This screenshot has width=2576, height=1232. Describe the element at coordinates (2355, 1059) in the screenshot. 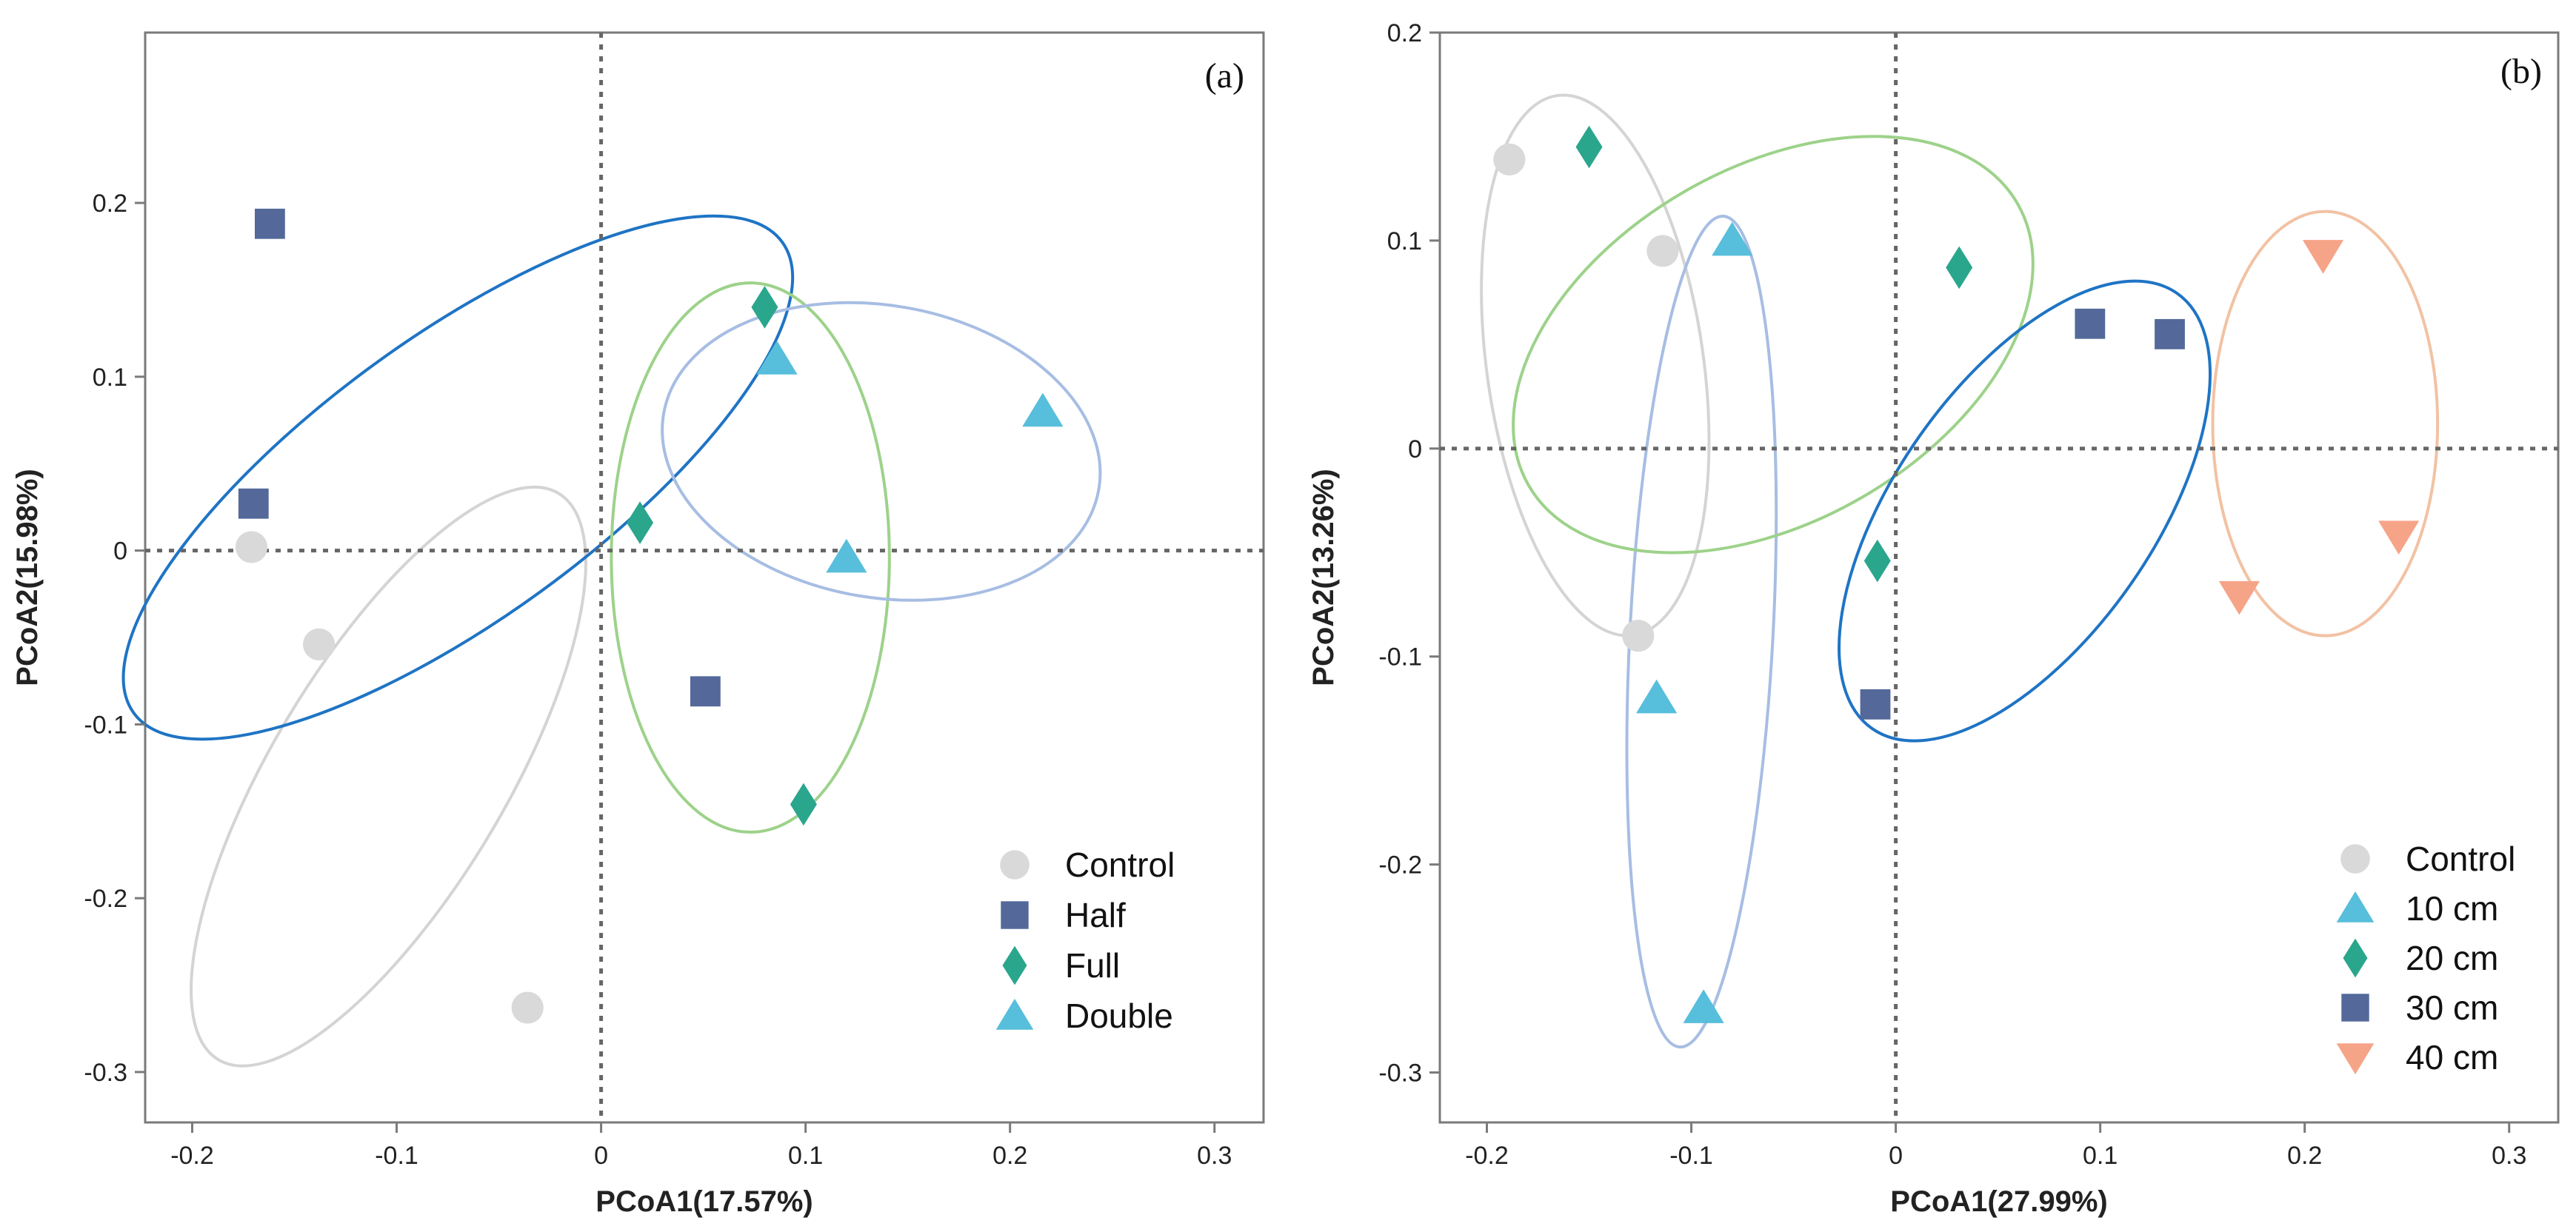

I see `panel-b-legend-marker-40-cm` at that location.